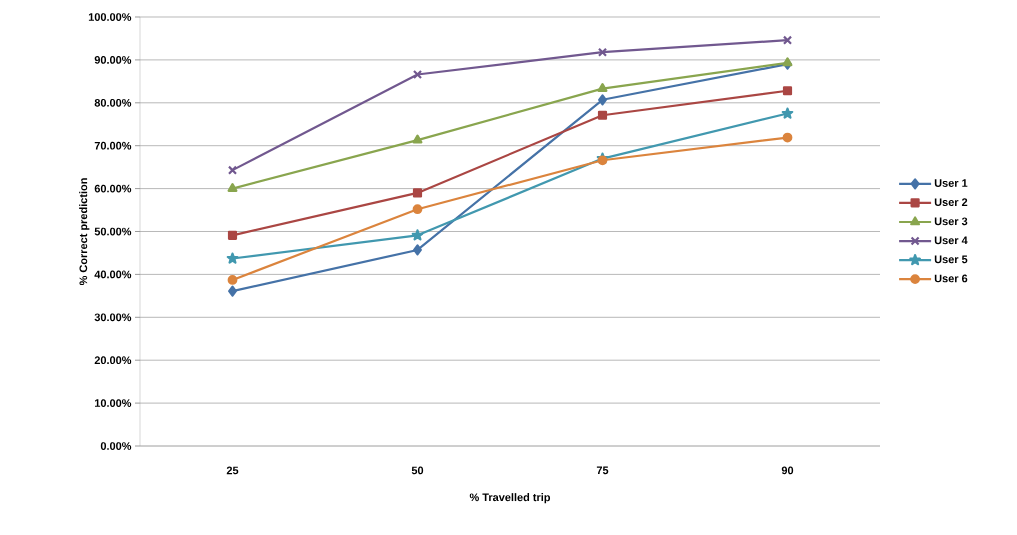 This screenshot has height=535, width=1017. Describe the element at coordinates (113, 231) in the screenshot. I see `y-tick-label: 50.00%` at that location.